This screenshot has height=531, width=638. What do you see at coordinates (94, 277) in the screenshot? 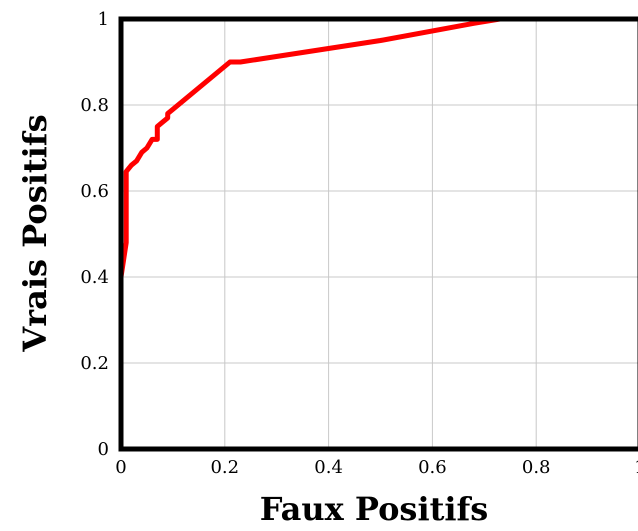
I see `y-tick-label: 0.4` at bounding box center [94, 277].